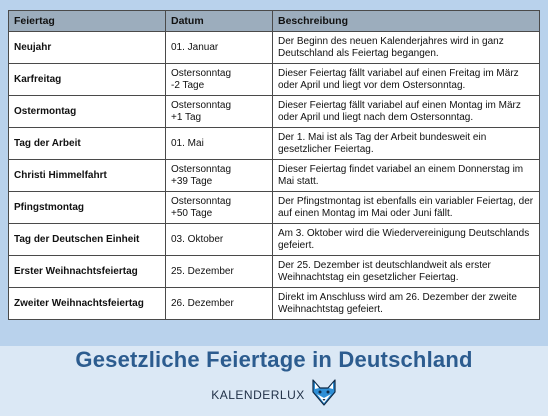  Describe the element at coordinates (219, 21) in the screenshot. I see `column-header-date: Datum` at that location.